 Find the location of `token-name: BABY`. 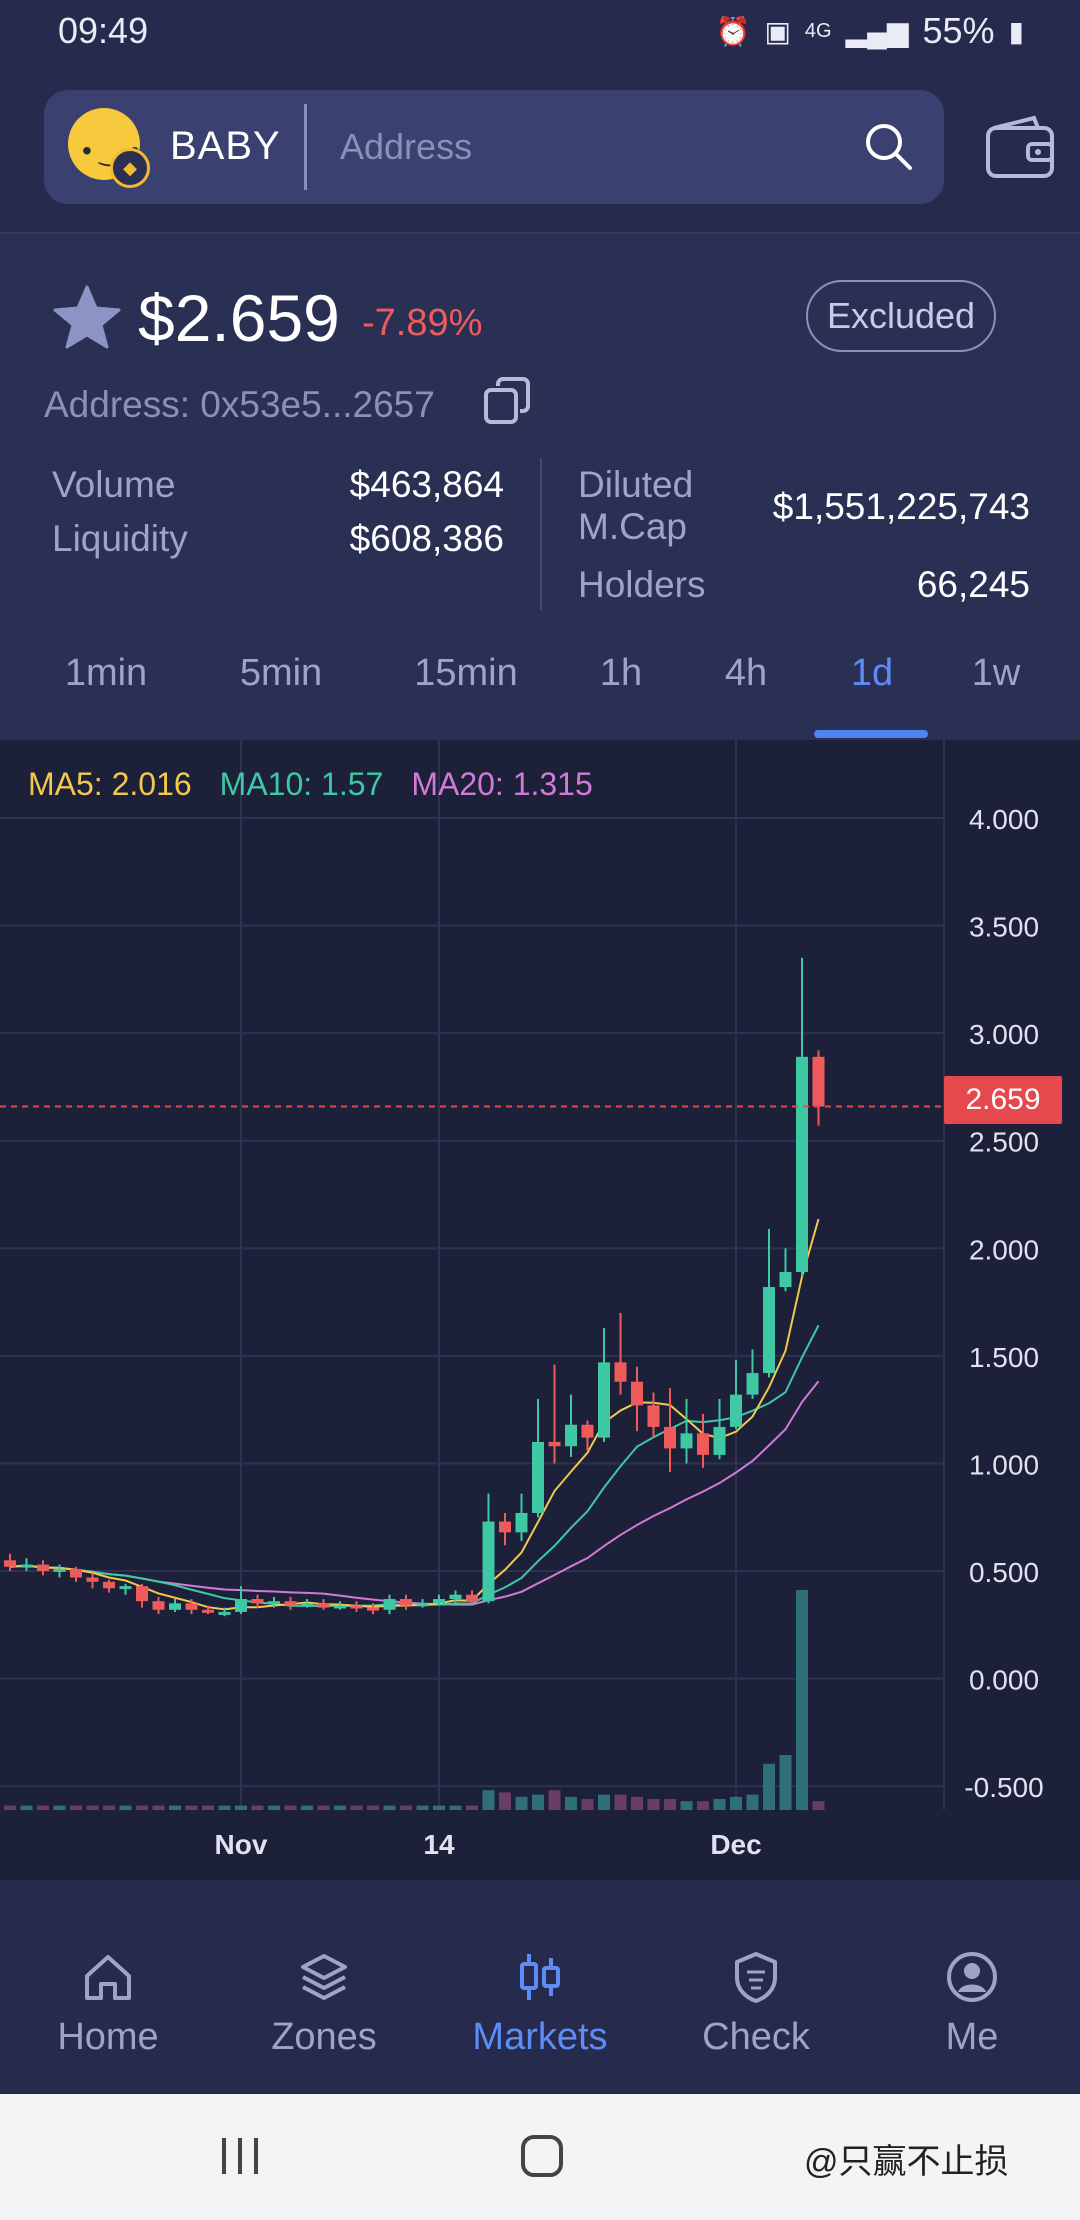

token-name: BABY is located at coordinates (225, 146).